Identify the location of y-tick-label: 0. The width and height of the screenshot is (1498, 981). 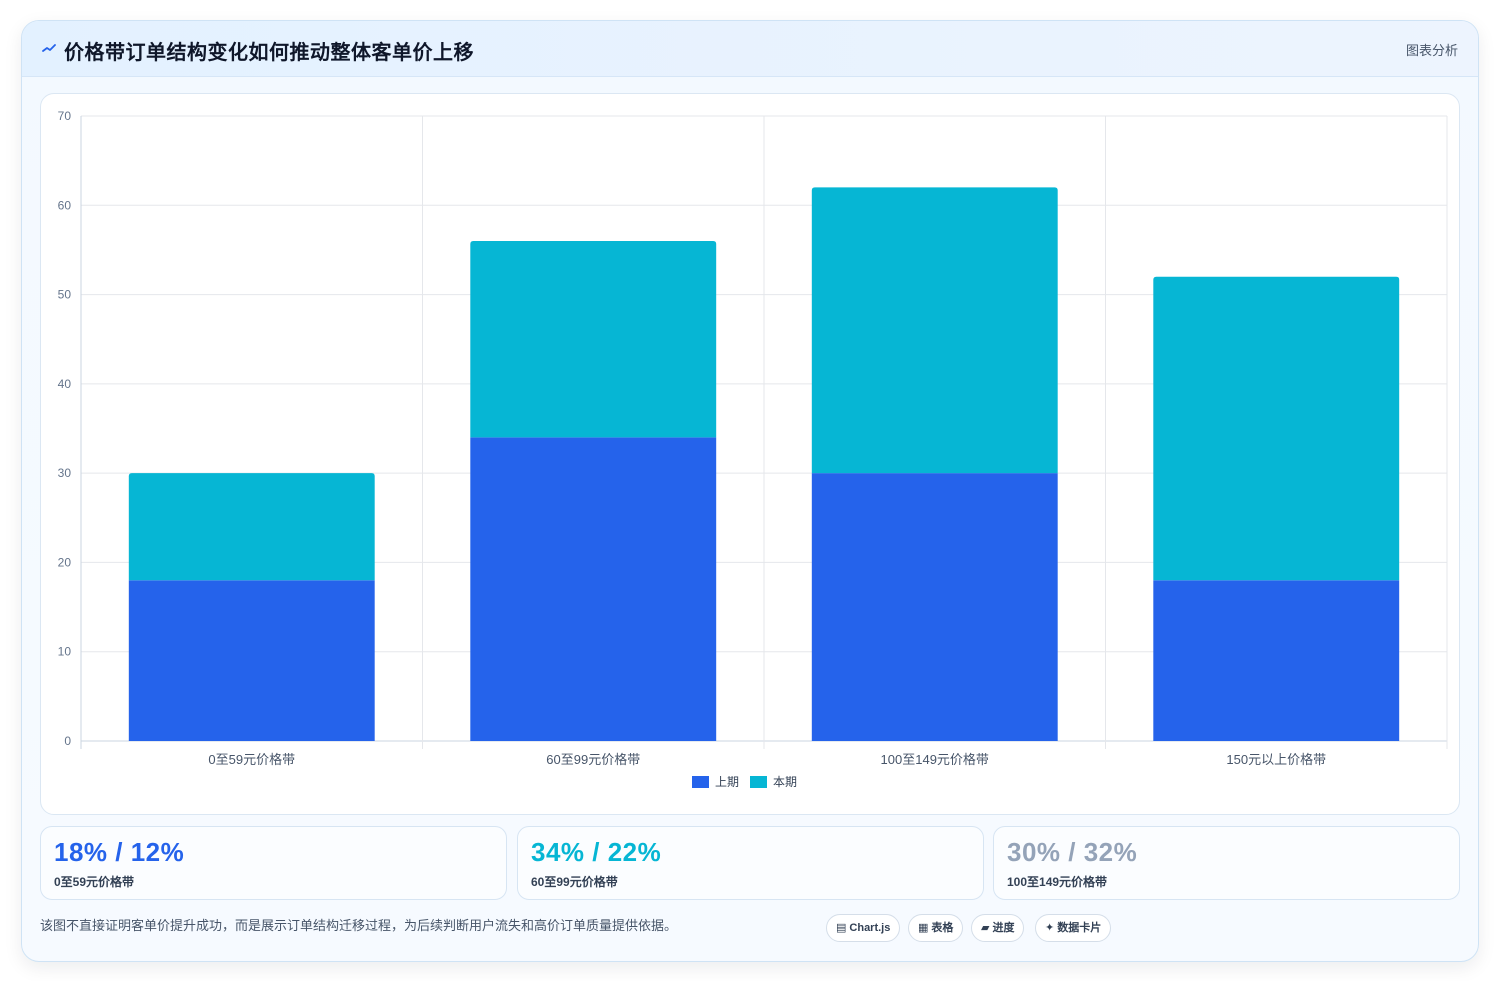
(67, 741).